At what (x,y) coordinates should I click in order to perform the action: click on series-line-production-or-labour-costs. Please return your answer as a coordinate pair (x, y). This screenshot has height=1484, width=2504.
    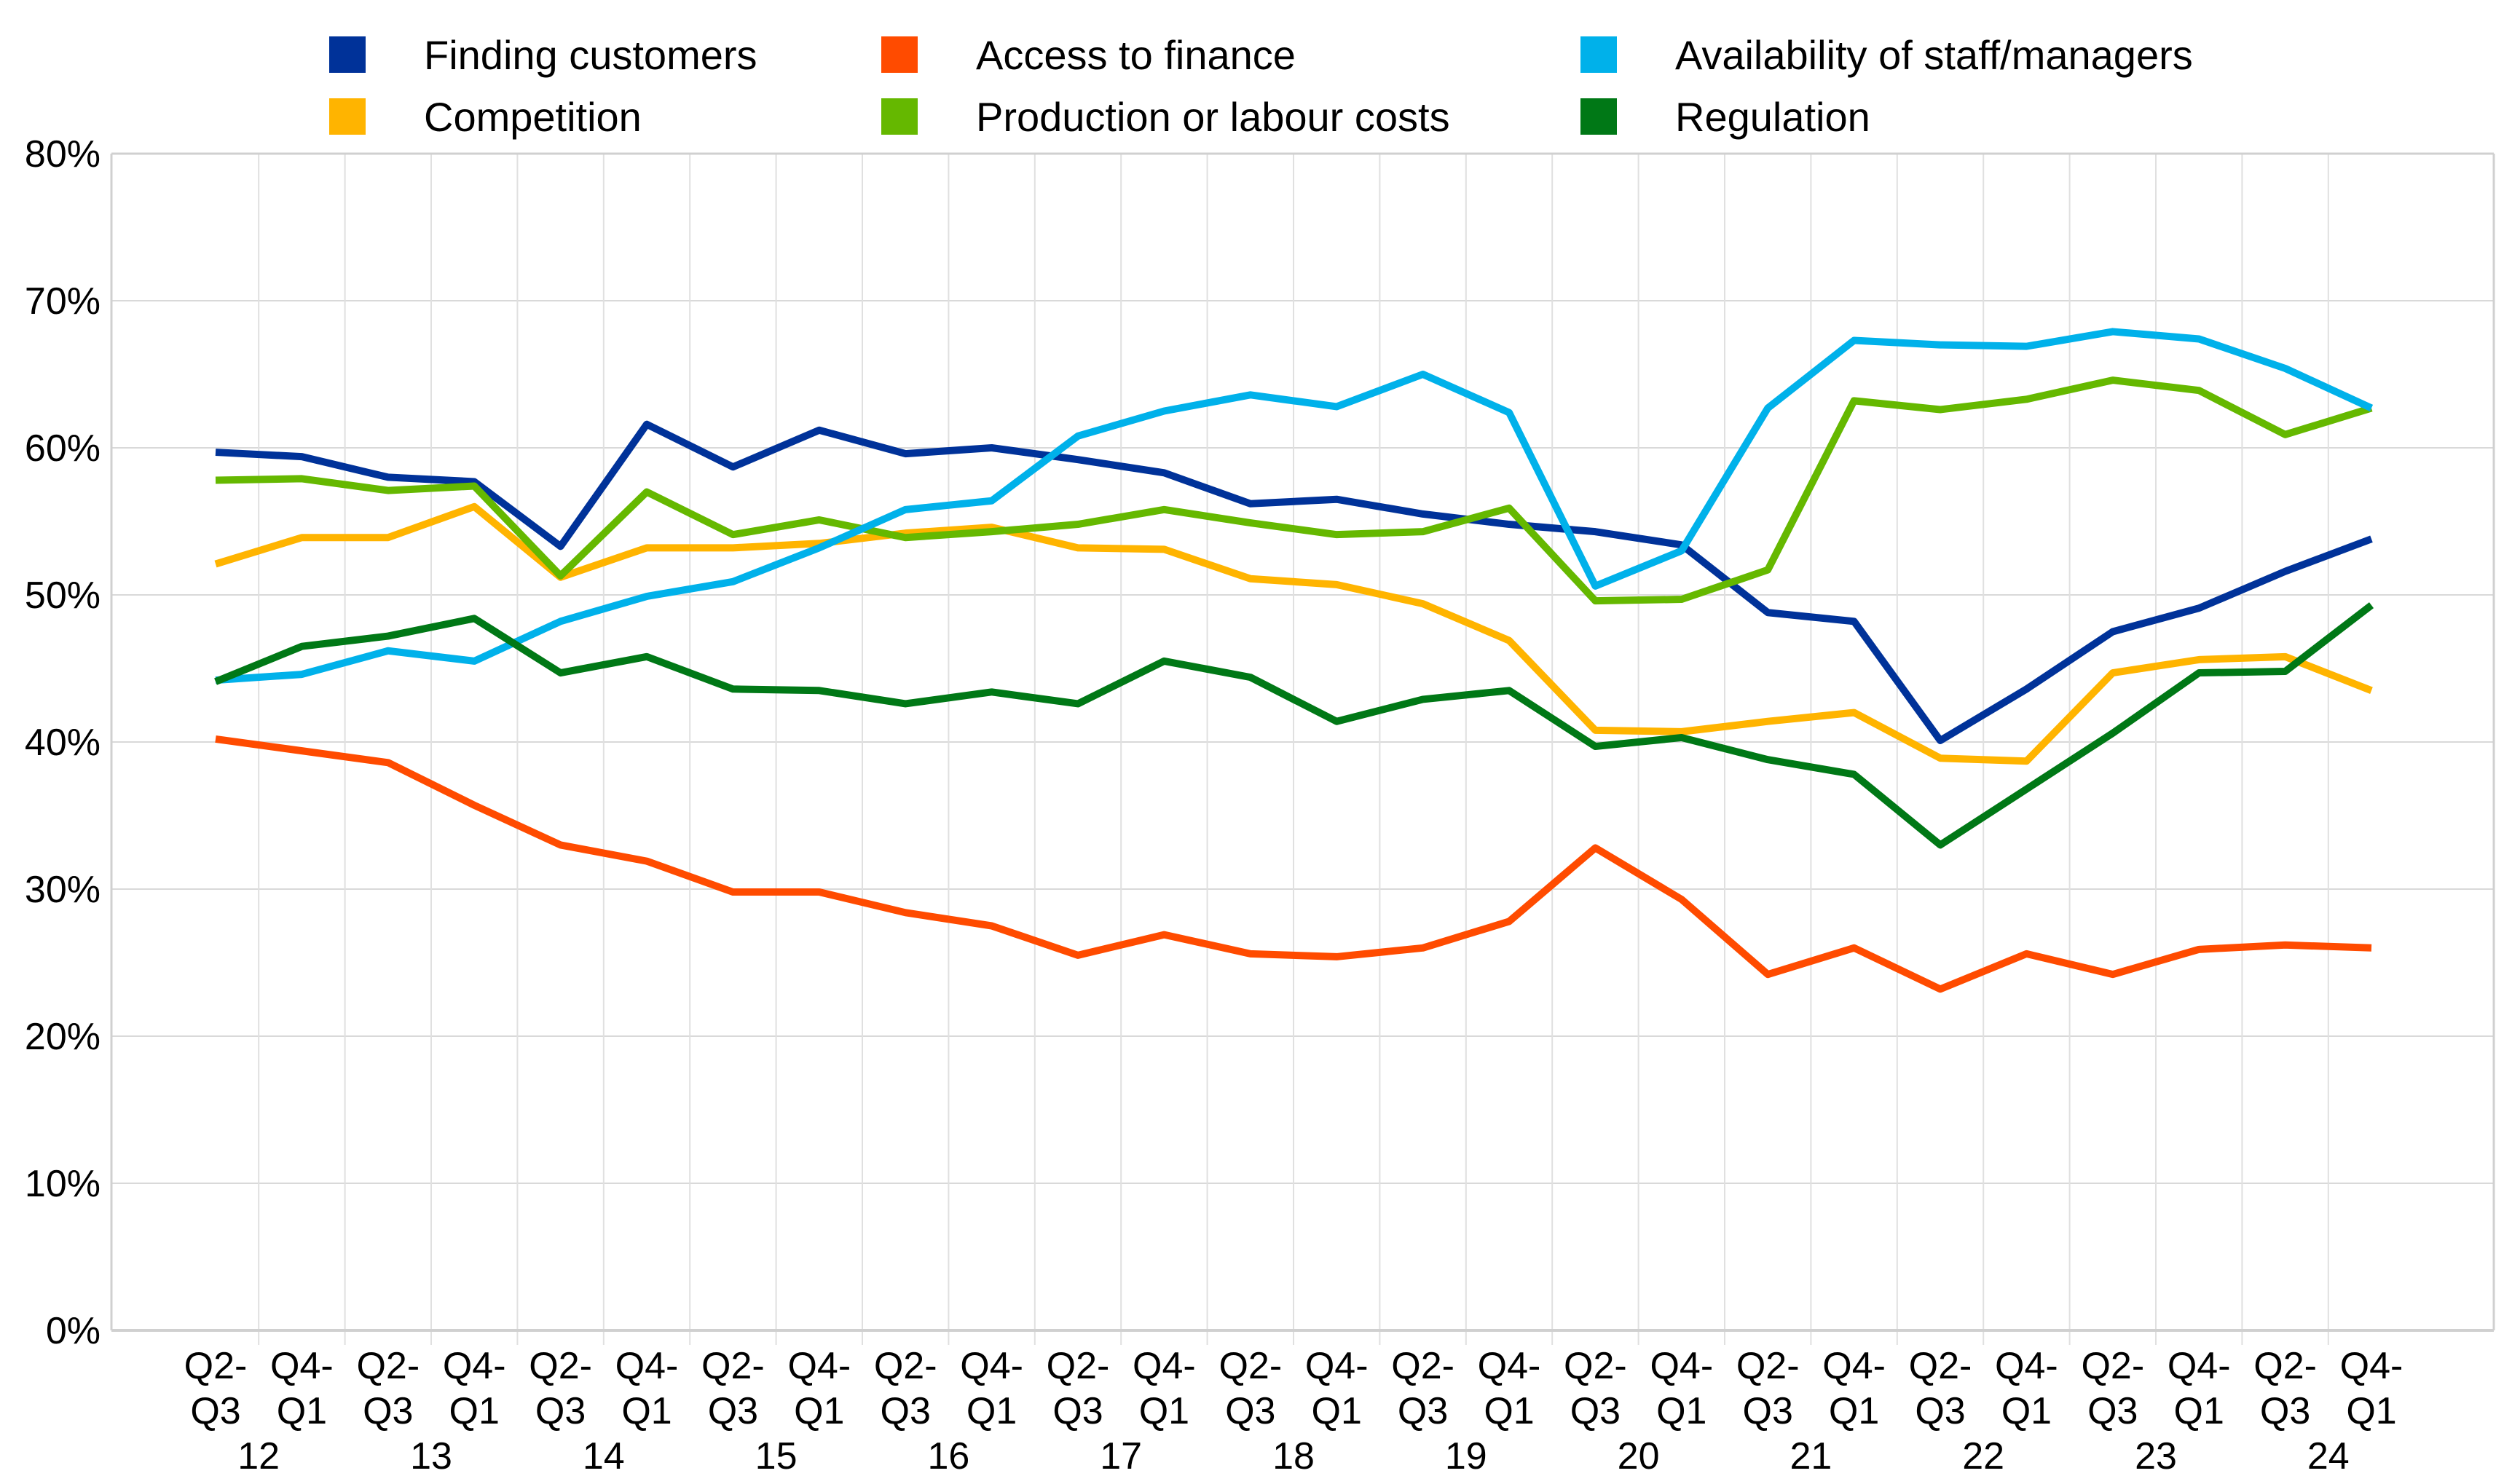
    Looking at the image, I should click on (1294, 490).